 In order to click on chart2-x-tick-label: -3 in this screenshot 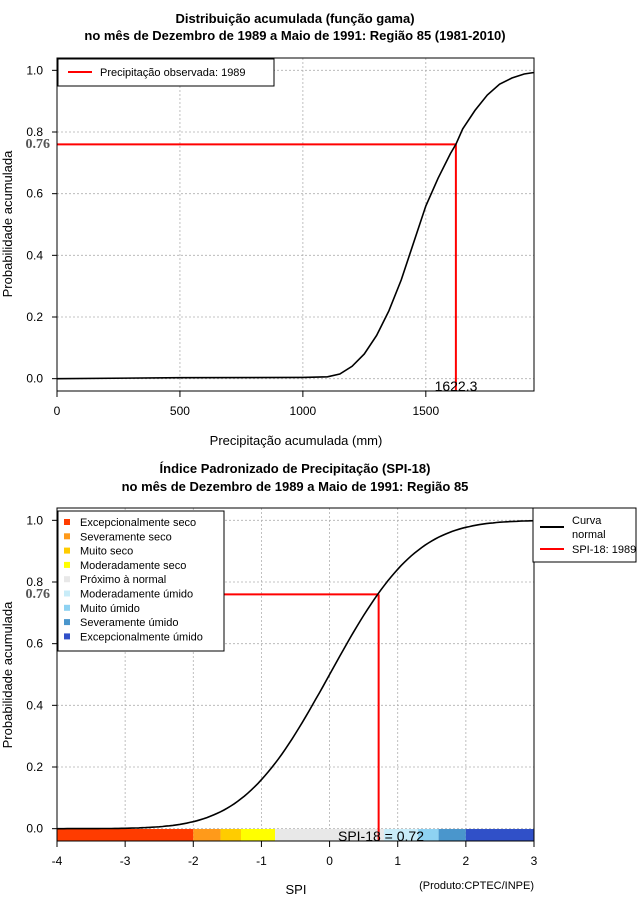, I will do `click(125, 861)`.